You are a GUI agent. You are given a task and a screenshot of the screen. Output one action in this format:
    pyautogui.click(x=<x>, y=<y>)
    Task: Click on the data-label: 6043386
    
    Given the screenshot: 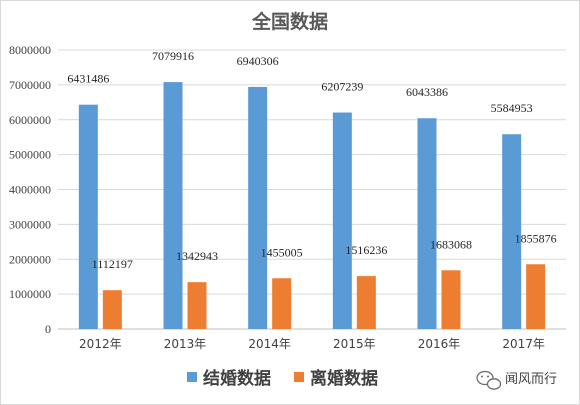 What is the action you would take?
    pyautogui.click(x=427, y=92)
    